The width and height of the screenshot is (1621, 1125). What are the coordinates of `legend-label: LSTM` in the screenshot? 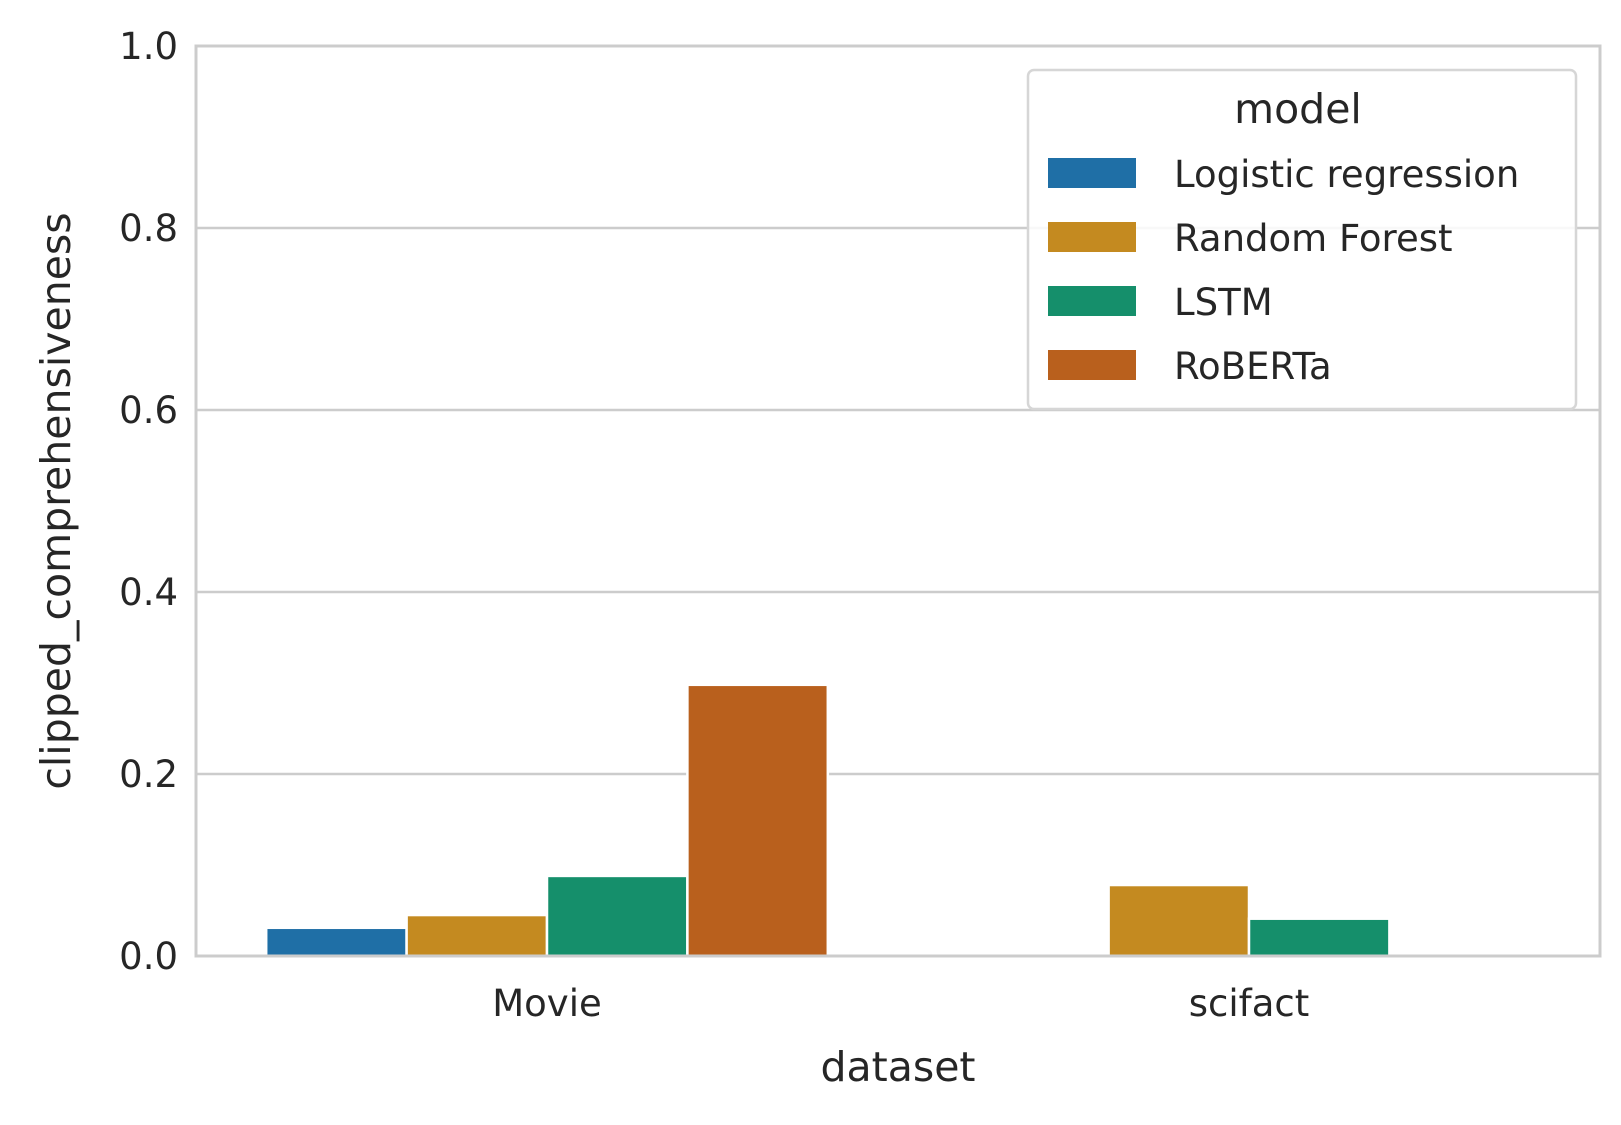 It's located at (1223, 302).